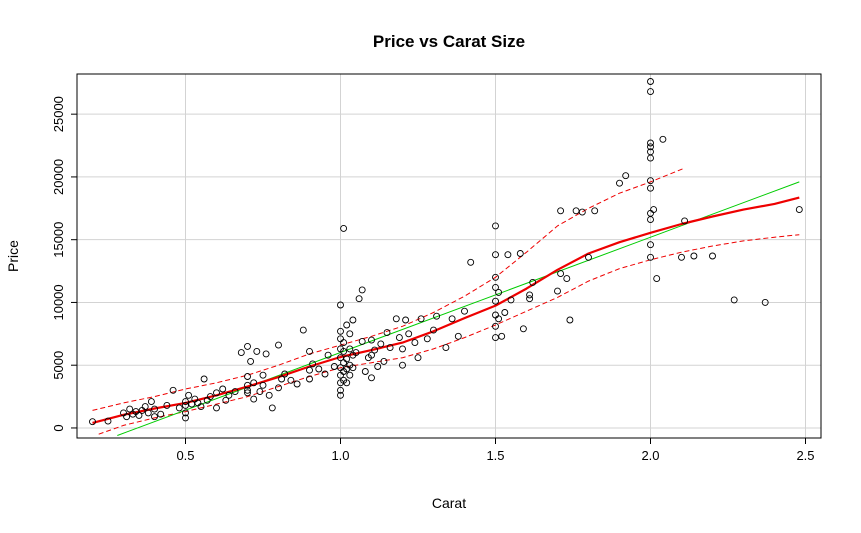  Describe the element at coordinates (449, 503) in the screenshot. I see `x-axis-label: Carat` at that location.